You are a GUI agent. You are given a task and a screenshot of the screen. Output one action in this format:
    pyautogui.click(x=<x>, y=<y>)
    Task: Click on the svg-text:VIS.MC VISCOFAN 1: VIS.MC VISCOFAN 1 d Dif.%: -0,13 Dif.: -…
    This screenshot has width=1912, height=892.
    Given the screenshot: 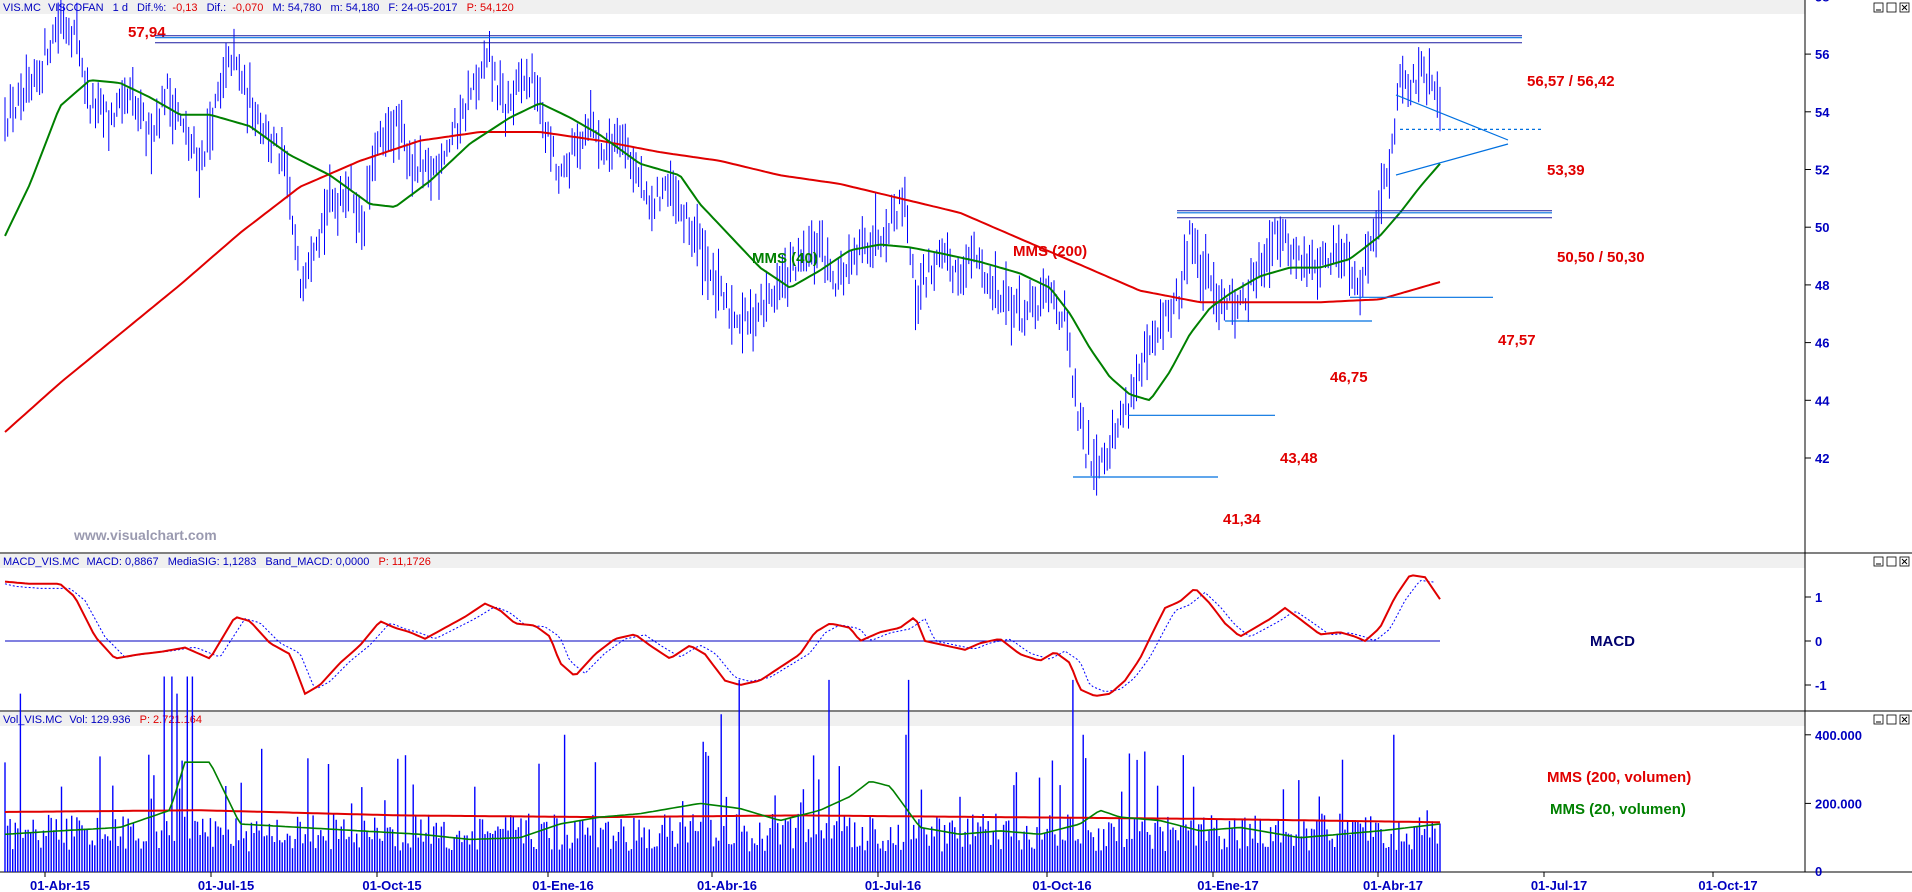 What is the action you would take?
    pyautogui.click(x=258, y=8)
    